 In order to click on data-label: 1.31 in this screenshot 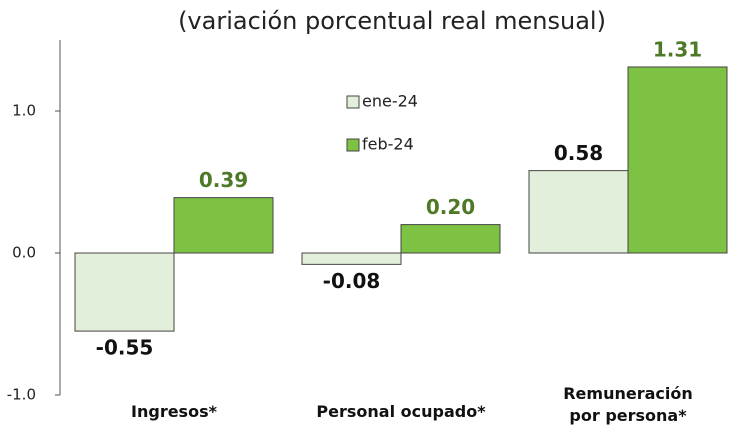, I will do `click(677, 49)`.